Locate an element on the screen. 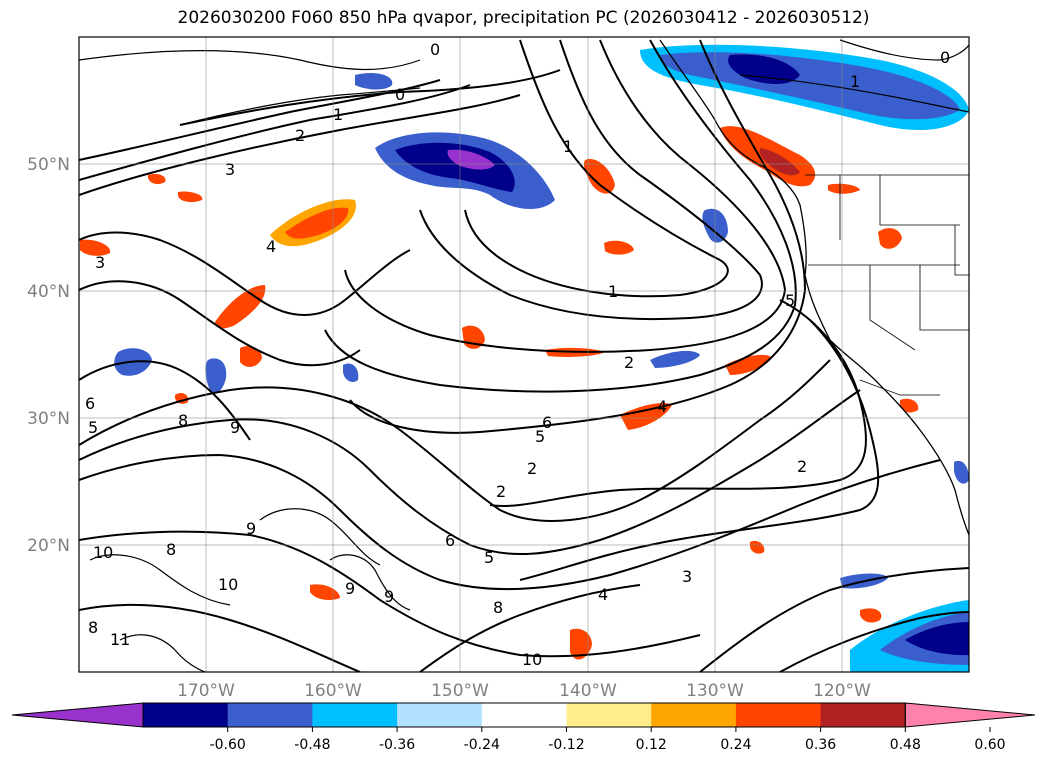  lat-tick-label: 30°N is located at coordinates (48, 419).